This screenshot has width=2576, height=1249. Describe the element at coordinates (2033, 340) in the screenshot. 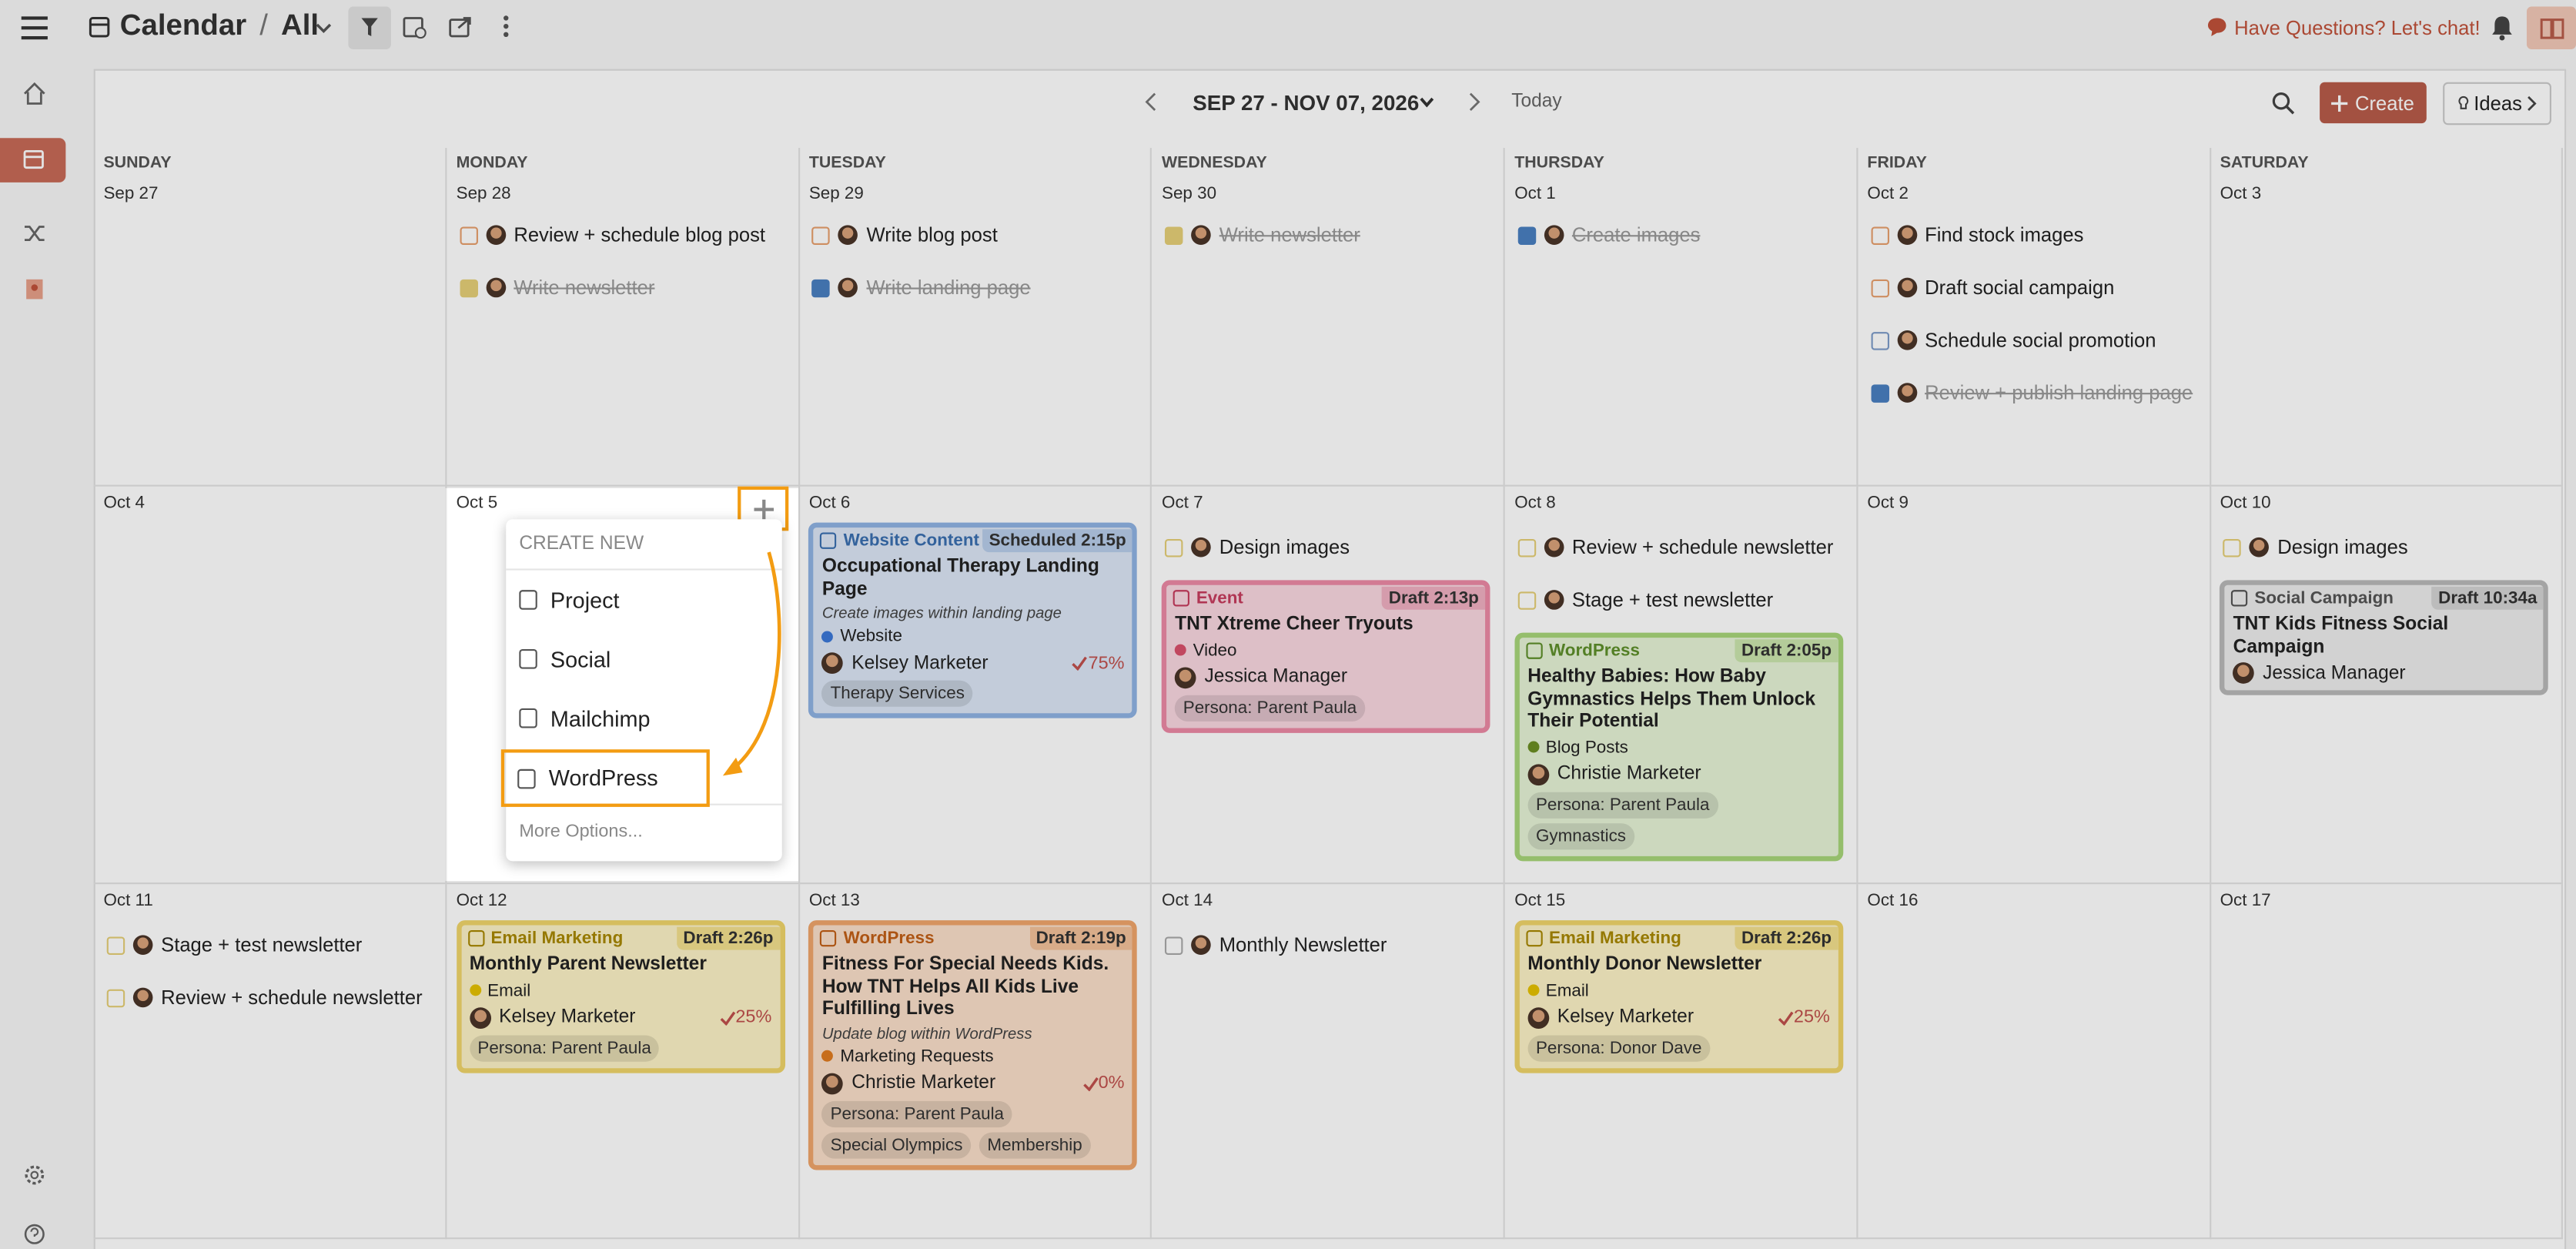

I see `task: Schedule social promotion` at that location.